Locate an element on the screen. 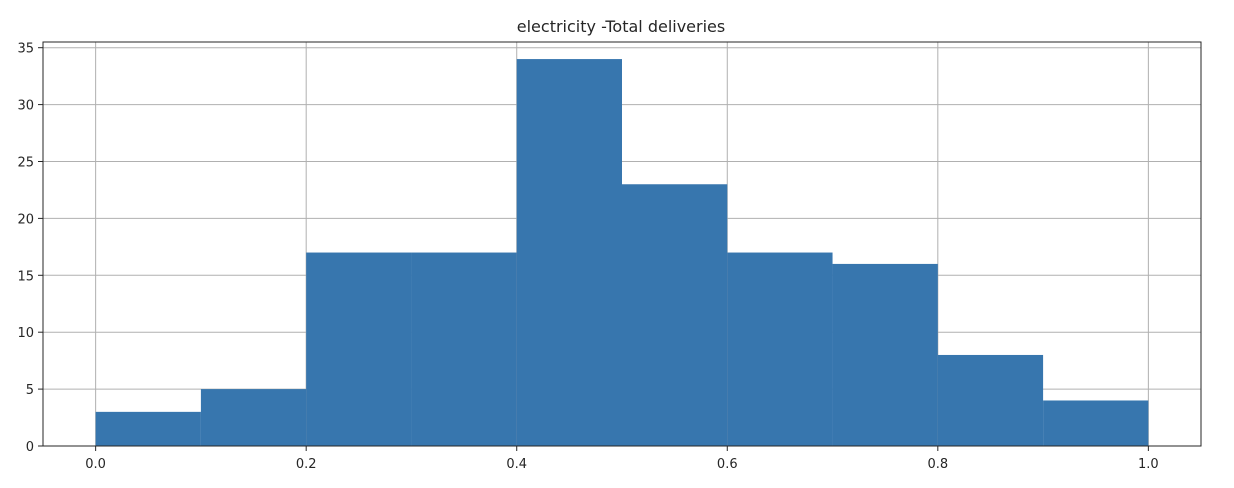 The height and width of the screenshot is (488, 1234). x-tick-label: 0.8 is located at coordinates (937, 464).